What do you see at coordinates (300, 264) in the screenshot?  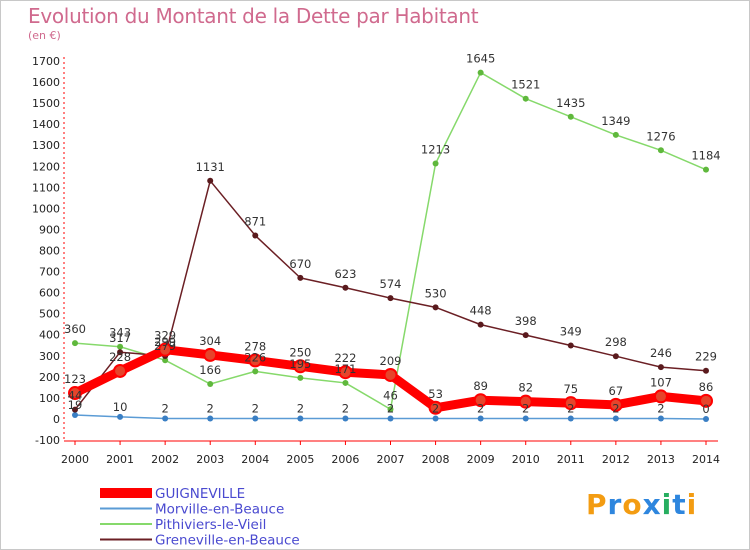 I see `data-label: 670` at bounding box center [300, 264].